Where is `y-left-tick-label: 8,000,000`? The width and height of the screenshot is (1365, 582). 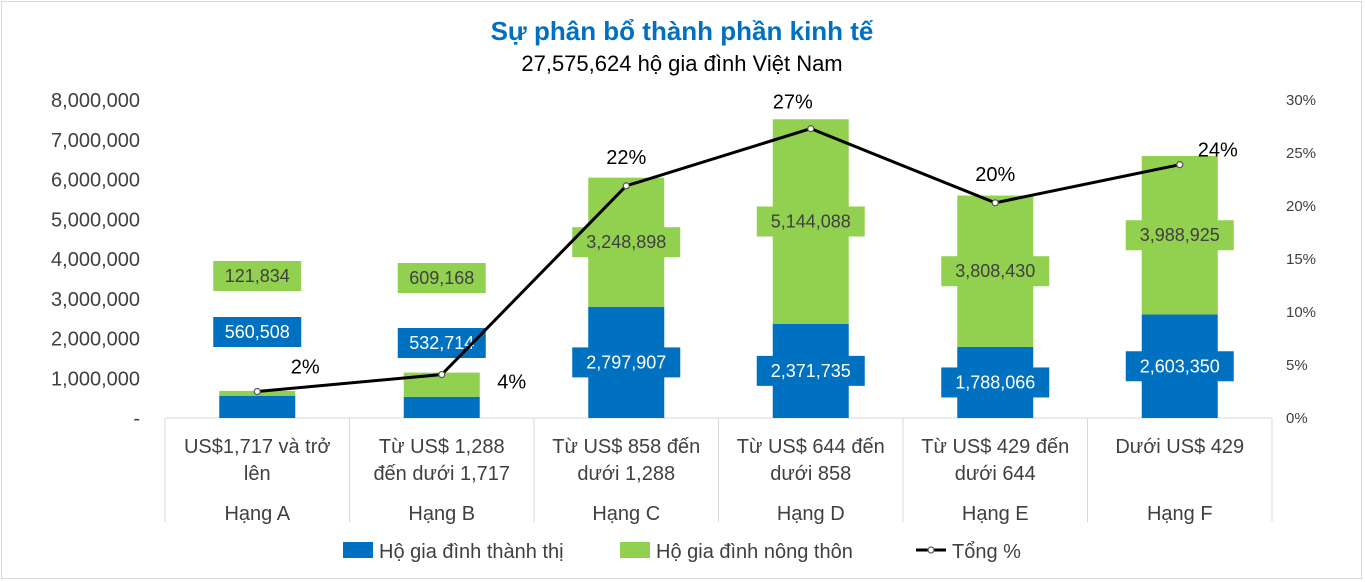 y-left-tick-label: 8,000,000 is located at coordinates (95, 101).